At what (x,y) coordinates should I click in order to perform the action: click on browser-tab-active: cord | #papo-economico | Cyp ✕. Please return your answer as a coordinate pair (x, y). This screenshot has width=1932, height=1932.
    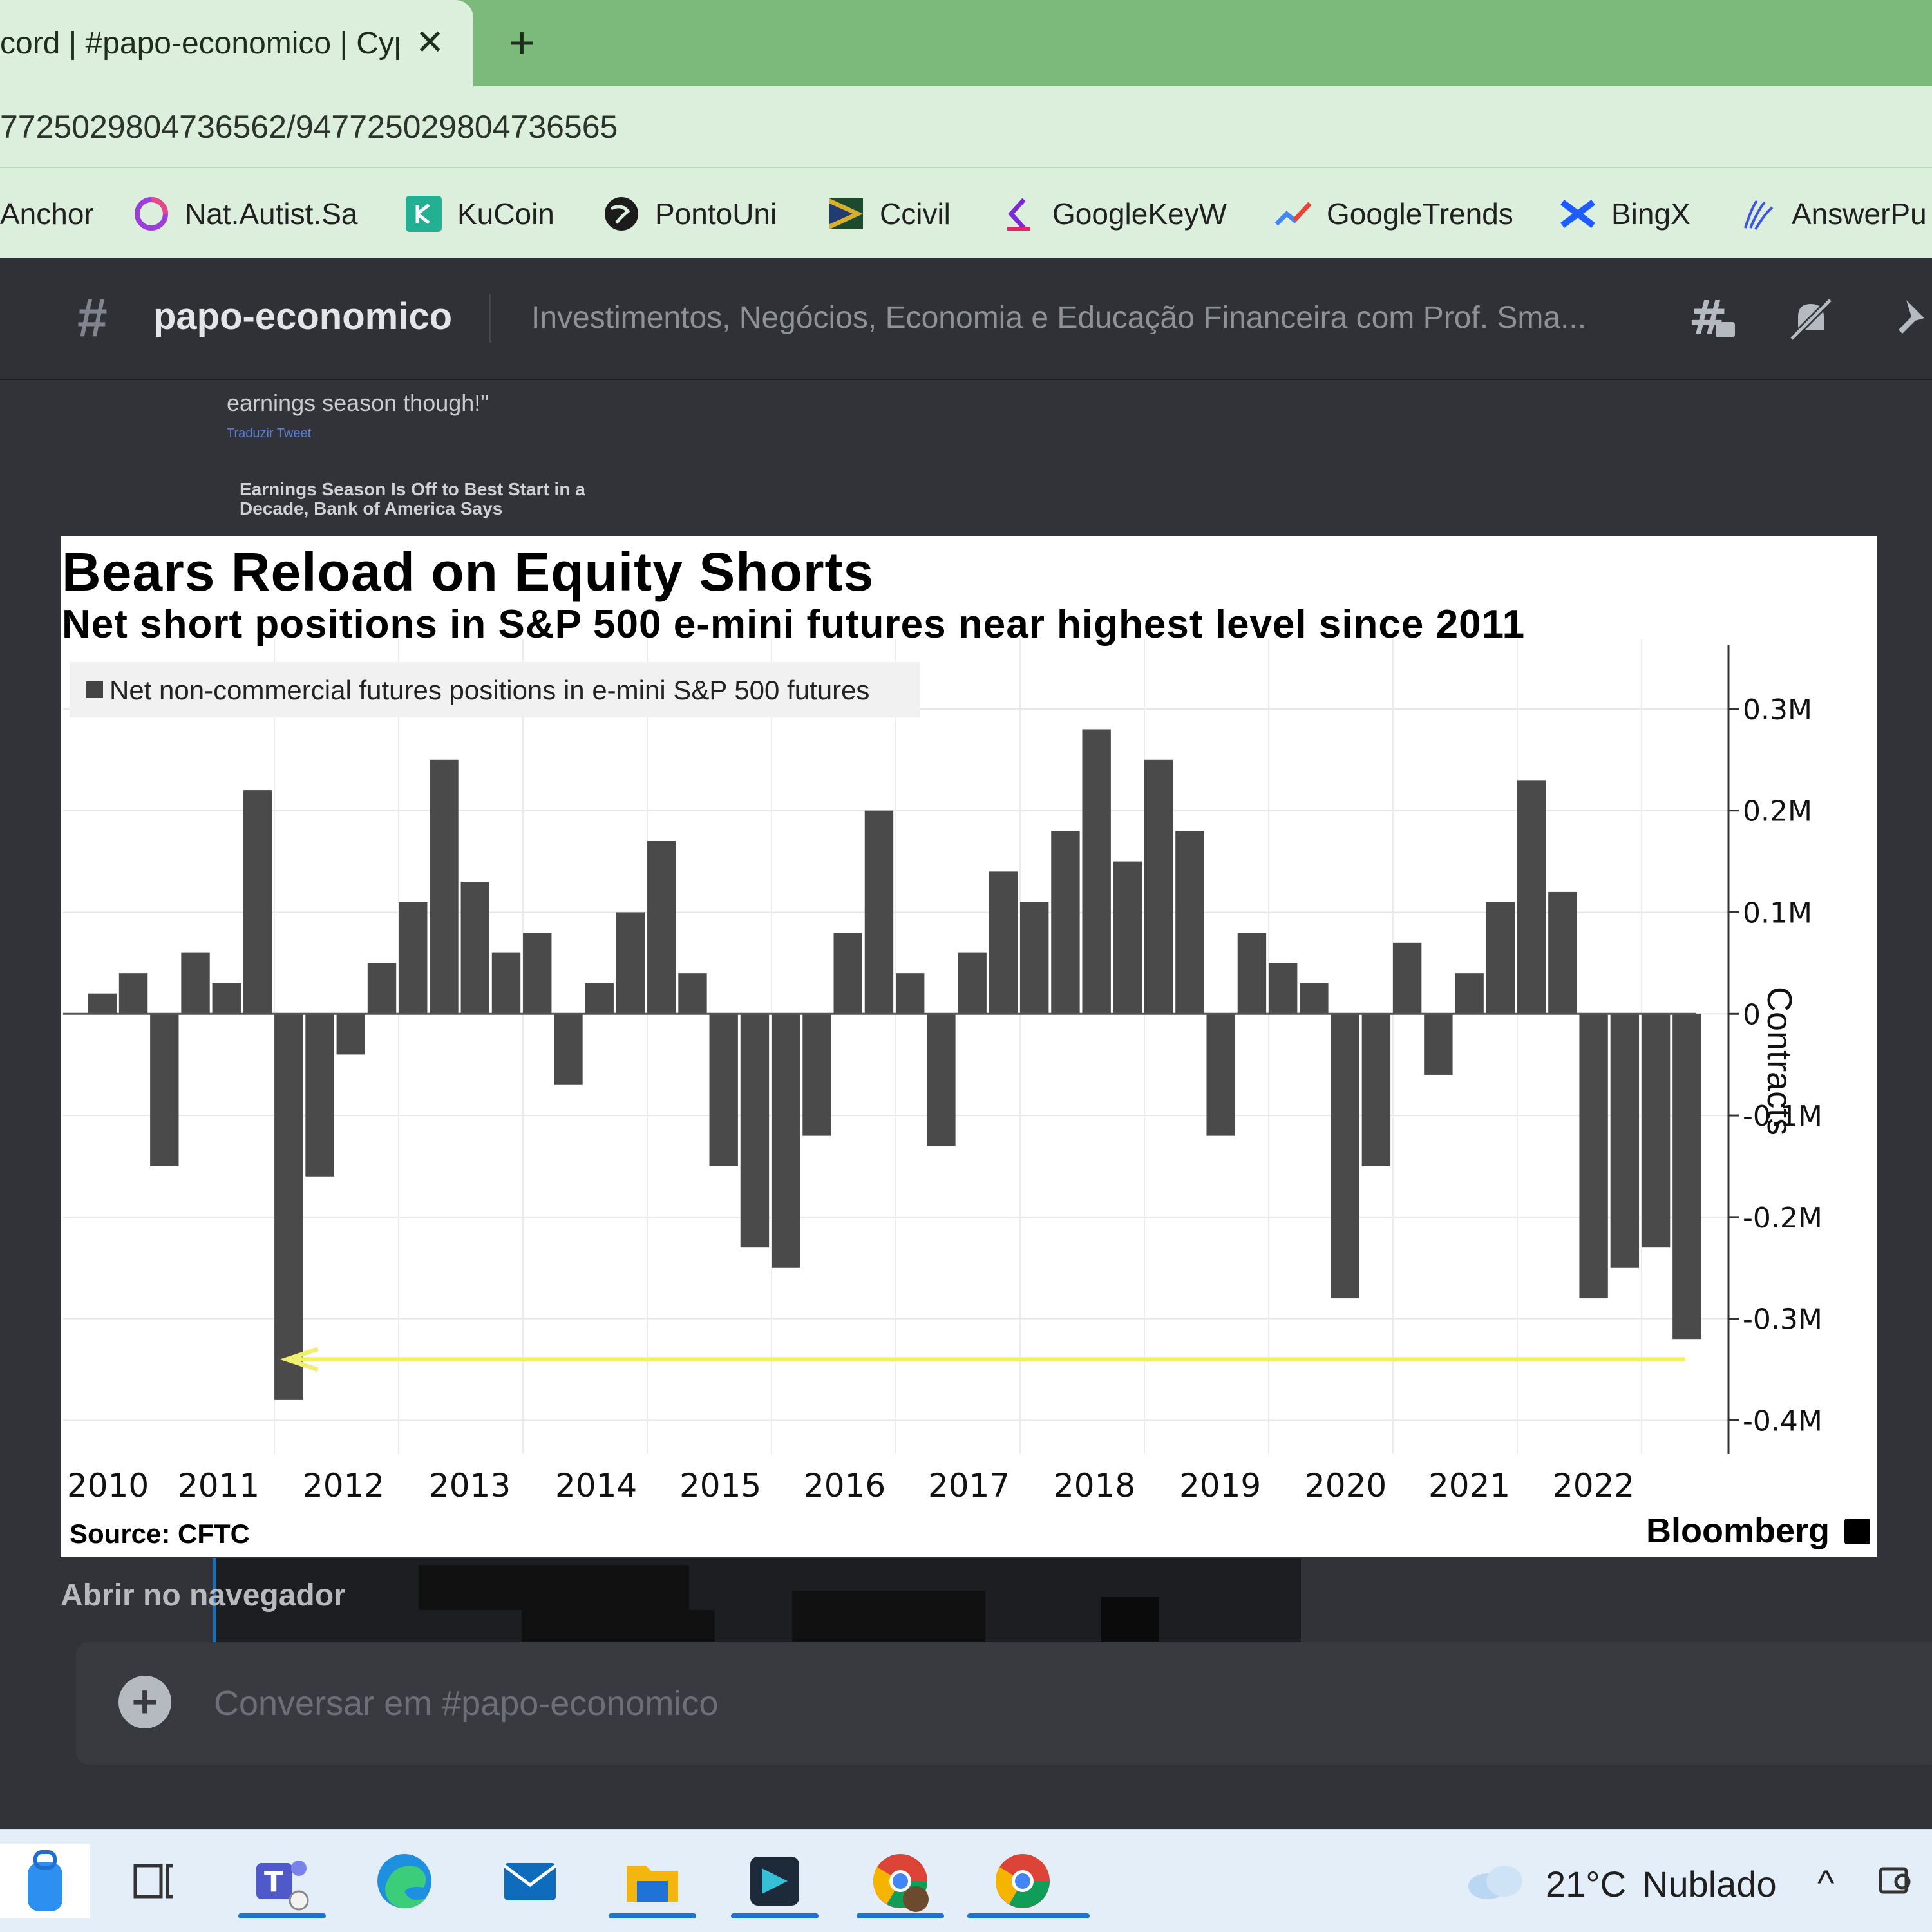
    Looking at the image, I should click on (237, 43).